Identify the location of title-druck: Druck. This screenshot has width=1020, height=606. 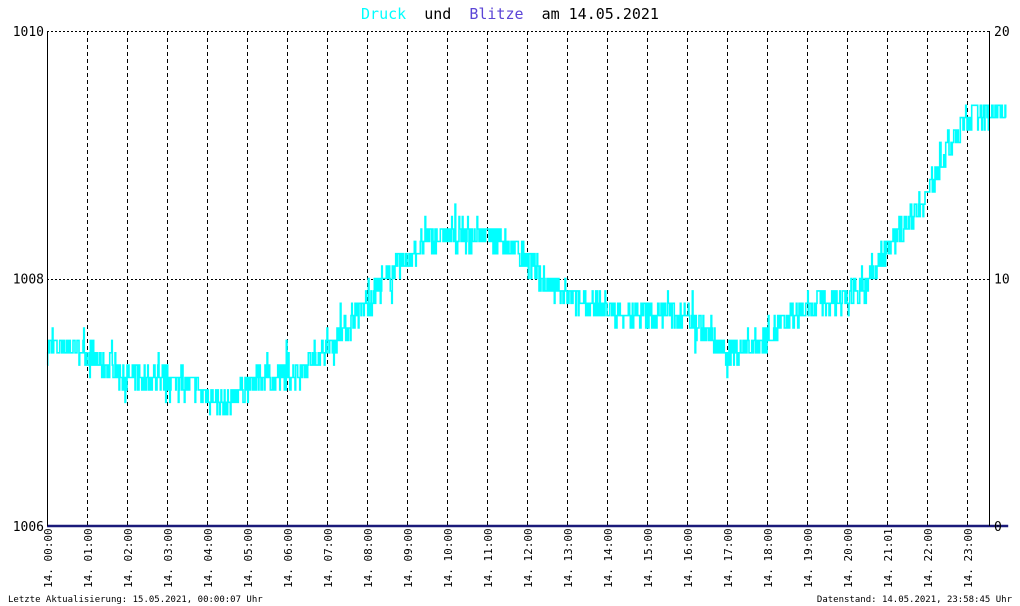
(383, 14).